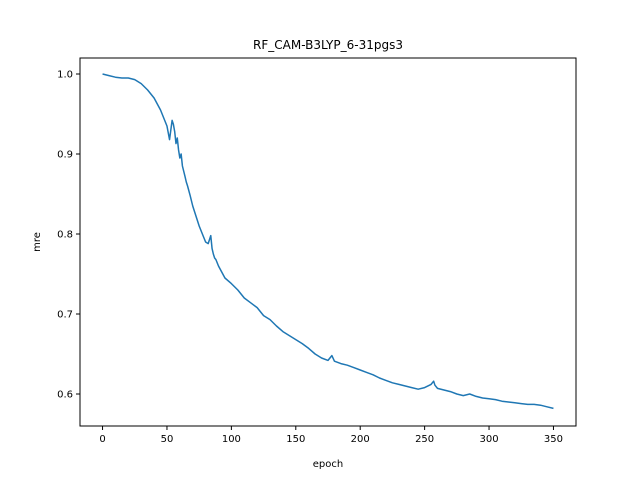  Describe the element at coordinates (37, 242) in the screenshot. I see `y-axis-label: mre` at that location.